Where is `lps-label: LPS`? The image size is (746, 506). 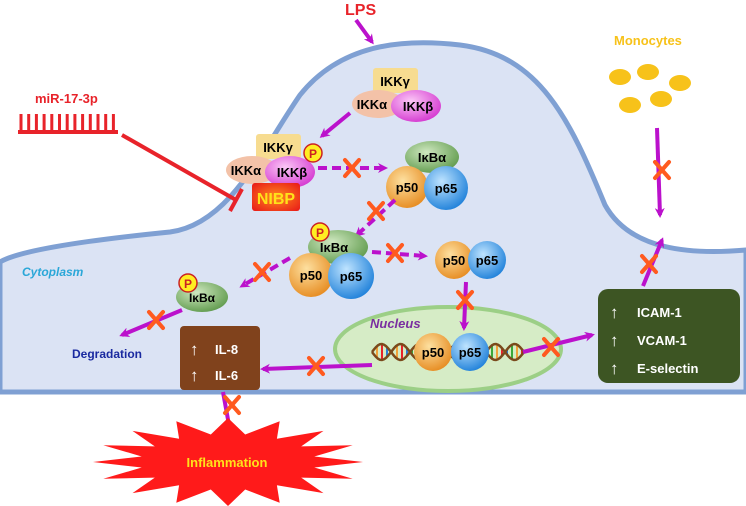
lps-label: LPS is located at coordinates (360, 10).